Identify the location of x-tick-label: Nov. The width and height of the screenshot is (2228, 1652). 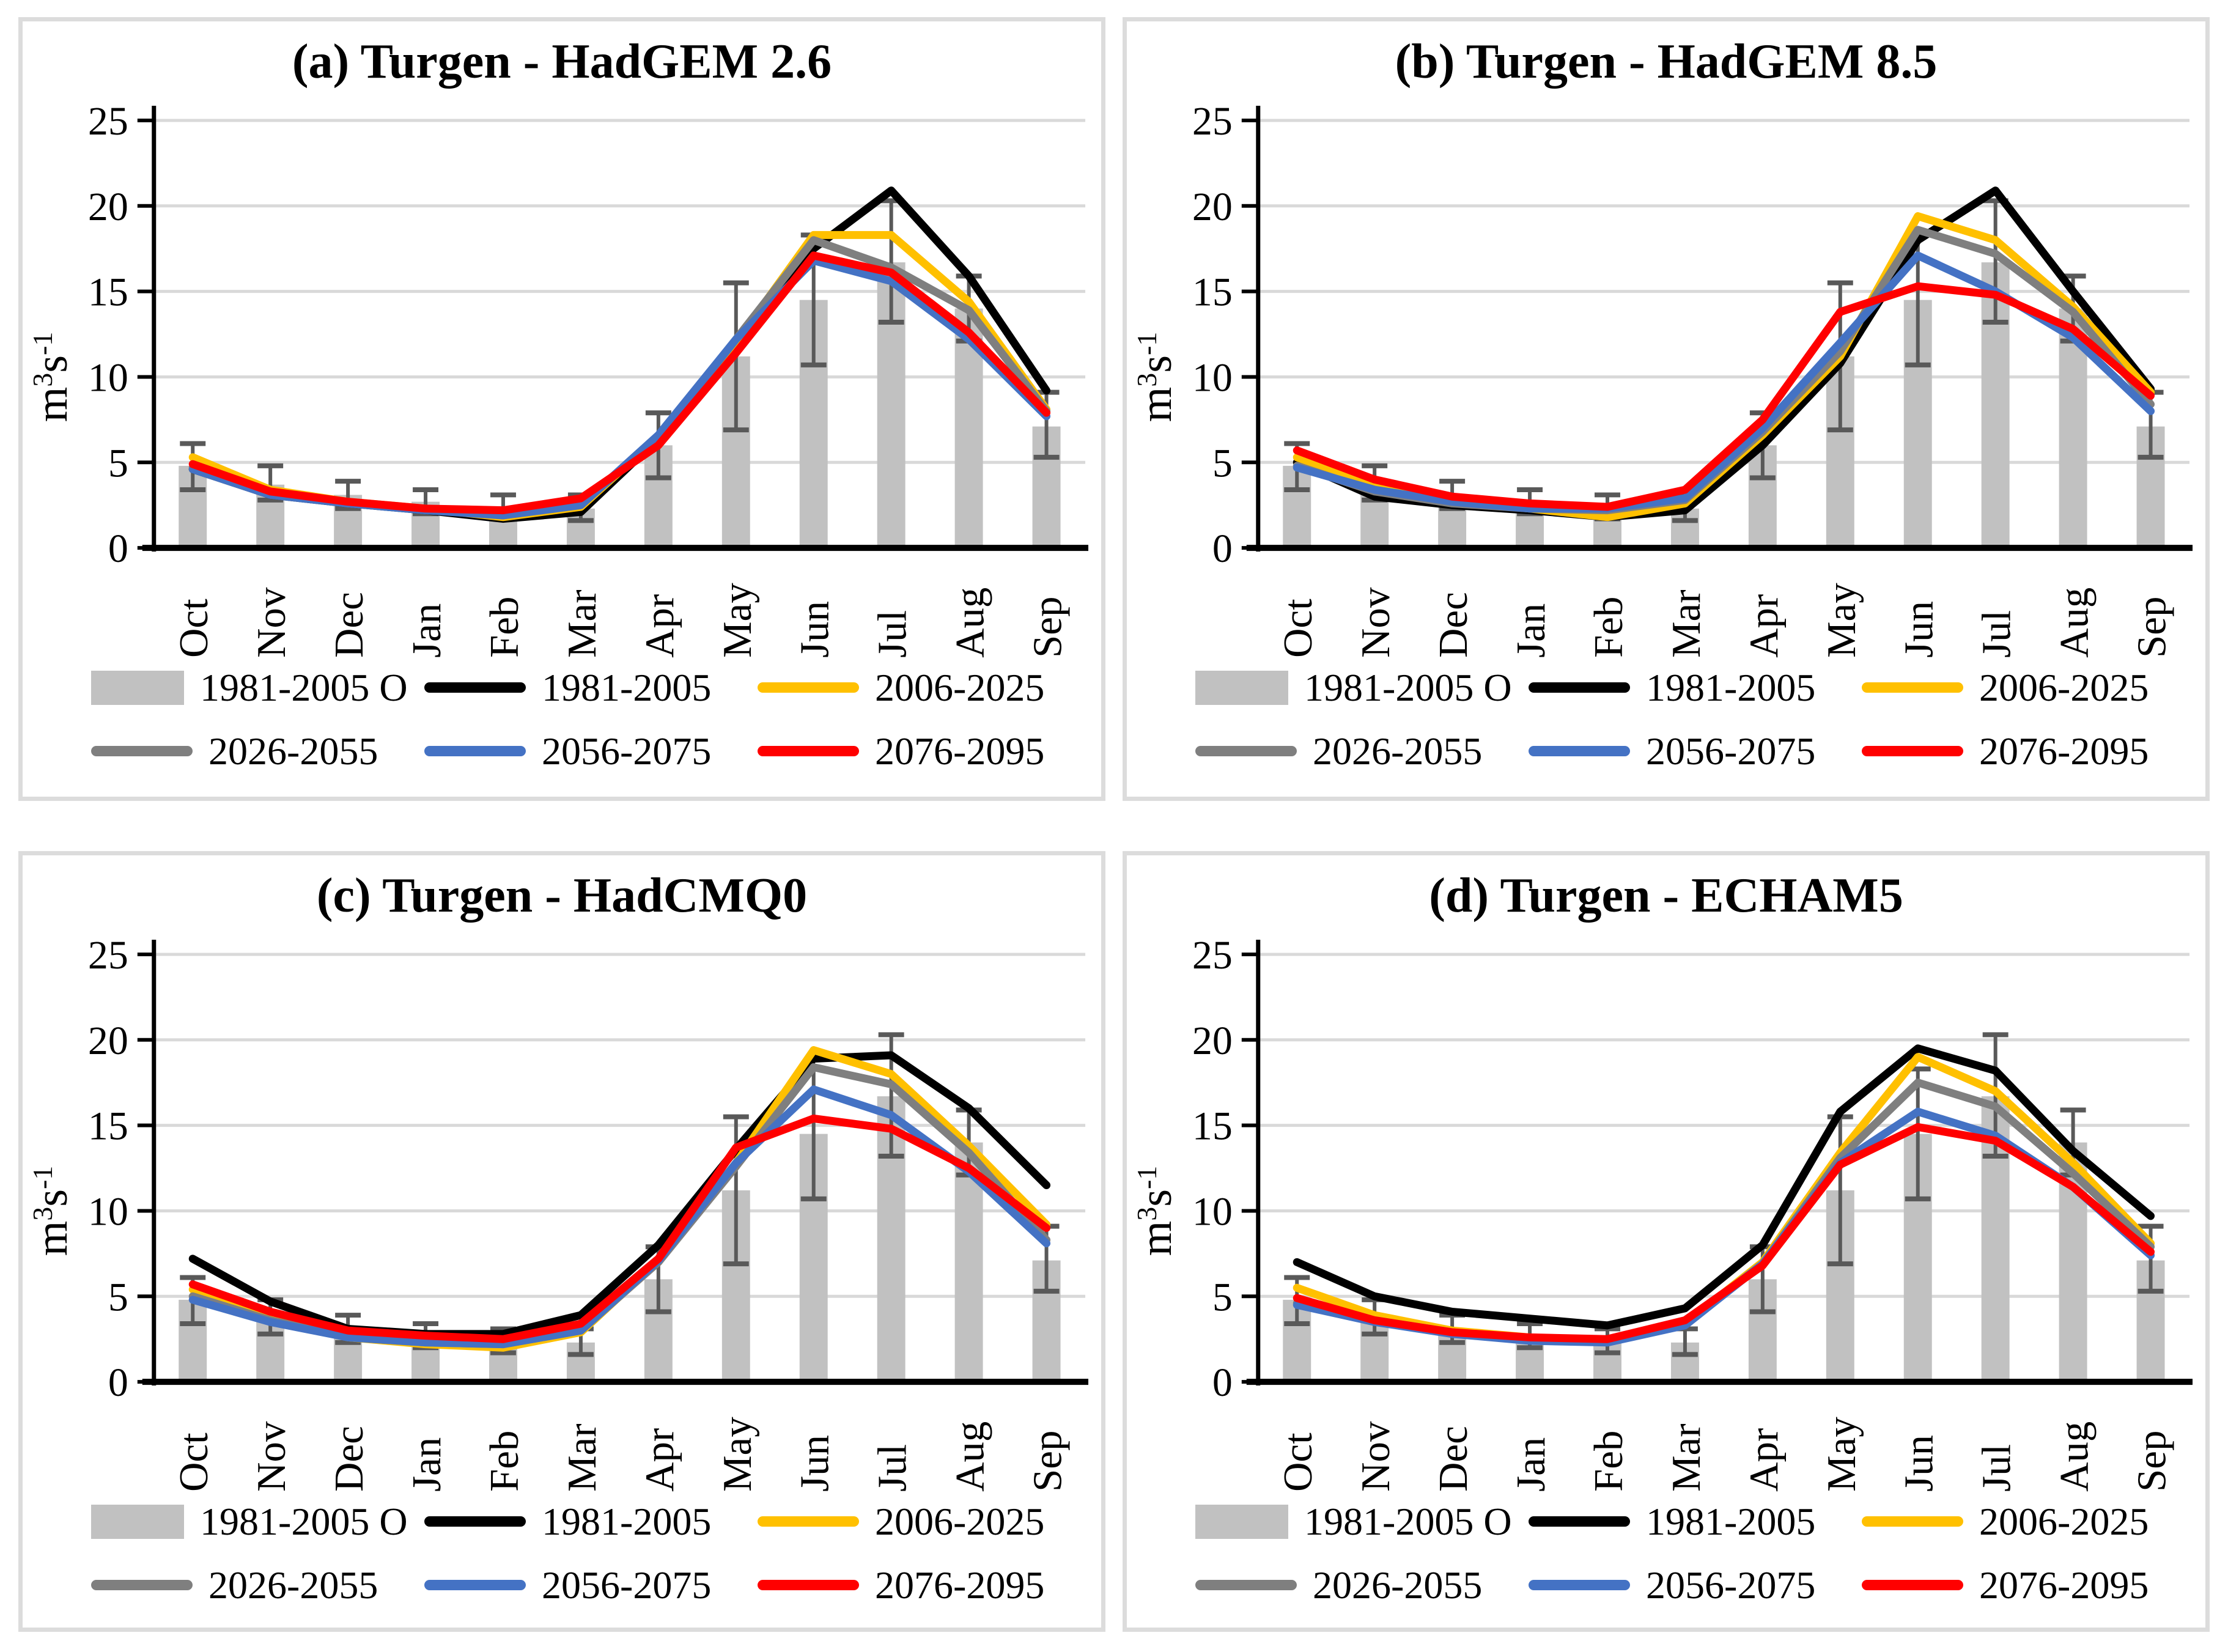
(1375, 622).